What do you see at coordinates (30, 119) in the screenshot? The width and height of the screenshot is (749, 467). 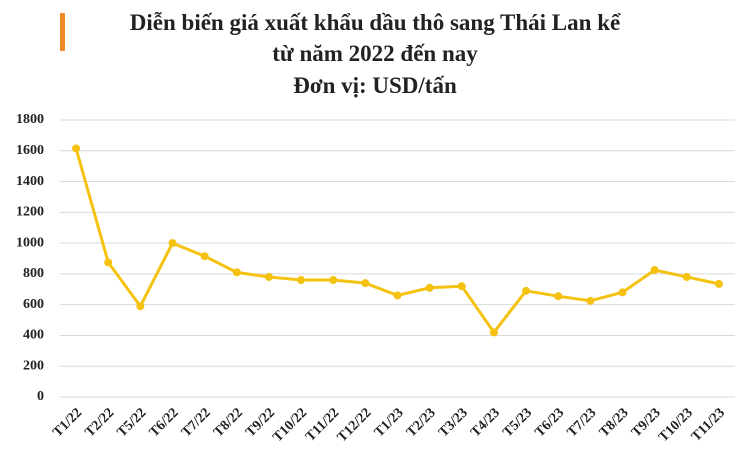 I see `y-tick-label: 1800` at bounding box center [30, 119].